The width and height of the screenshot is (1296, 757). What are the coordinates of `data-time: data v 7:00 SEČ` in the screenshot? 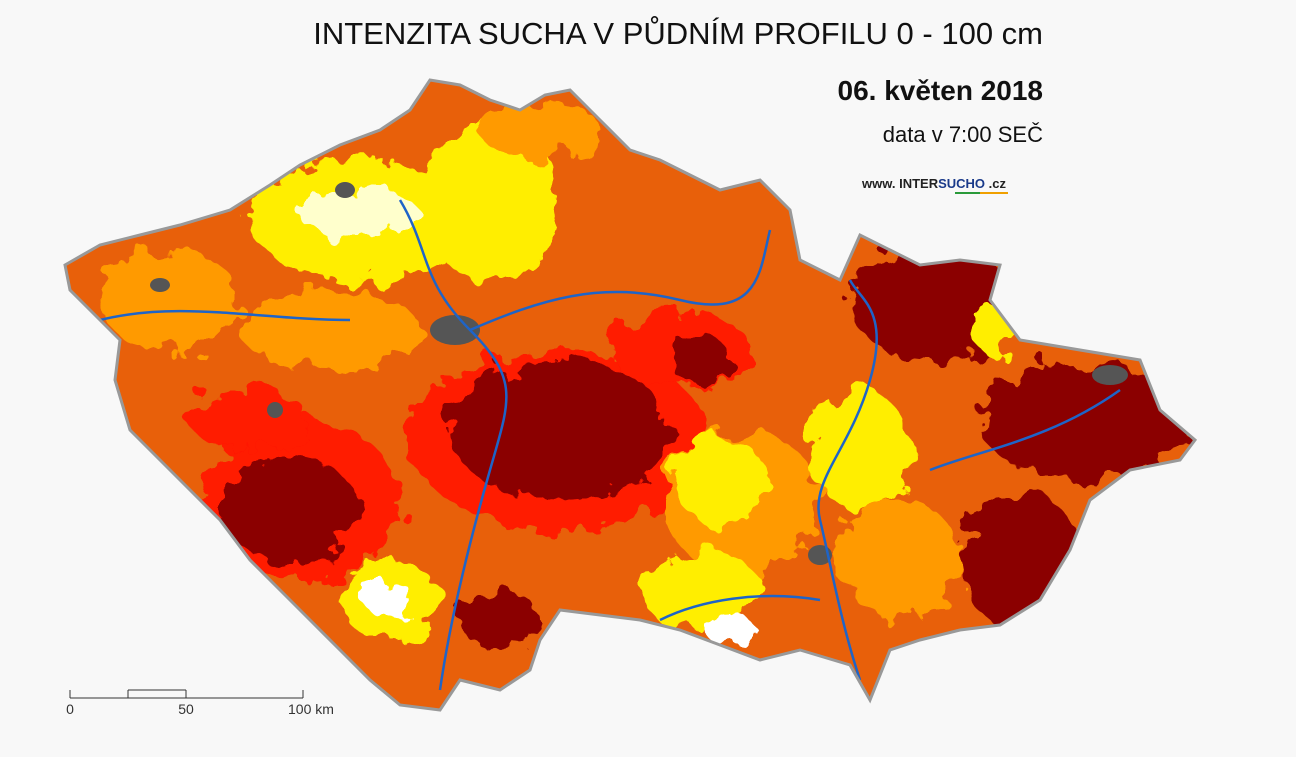 It's located at (963, 134).